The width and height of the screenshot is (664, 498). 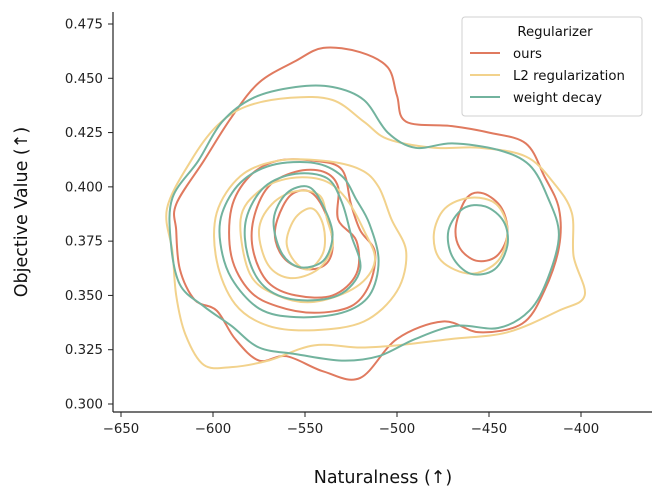 What do you see at coordinates (555, 32) in the screenshot?
I see `legend-title: Regularizer` at bounding box center [555, 32].